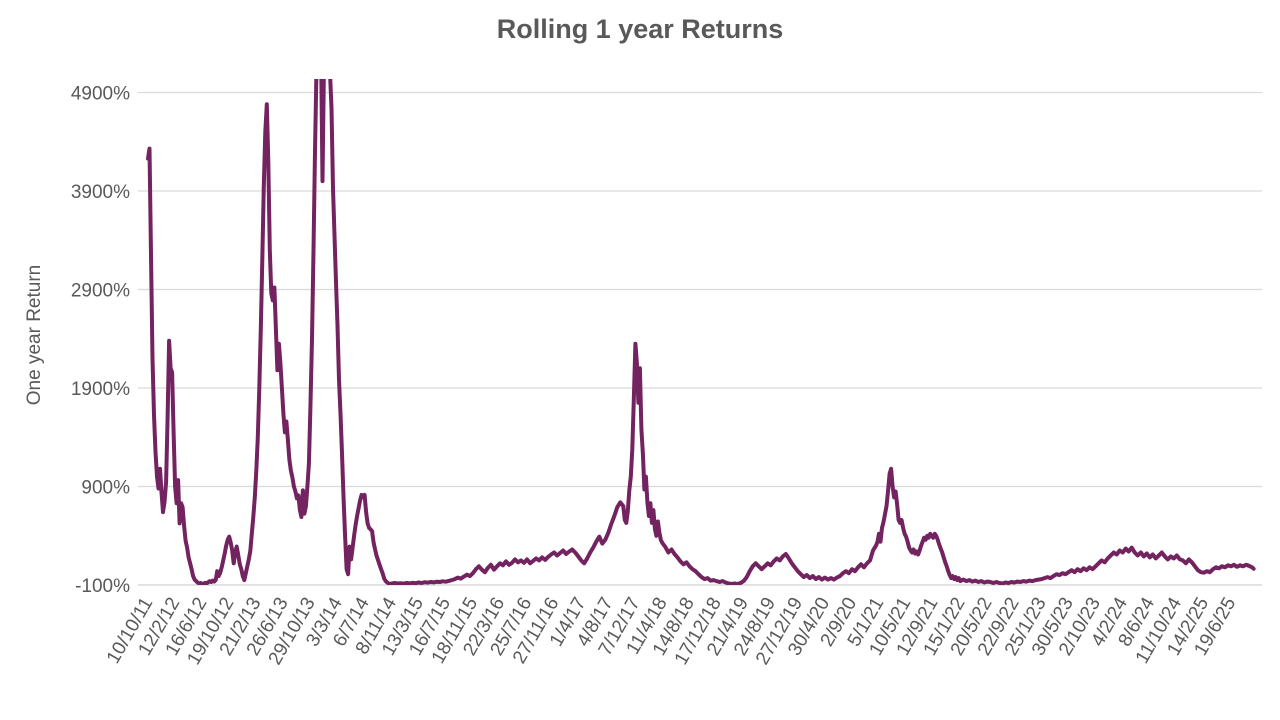 The width and height of the screenshot is (1280, 720). What do you see at coordinates (34, 335) in the screenshot?
I see `y-axis-title: One year Return` at bounding box center [34, 335].